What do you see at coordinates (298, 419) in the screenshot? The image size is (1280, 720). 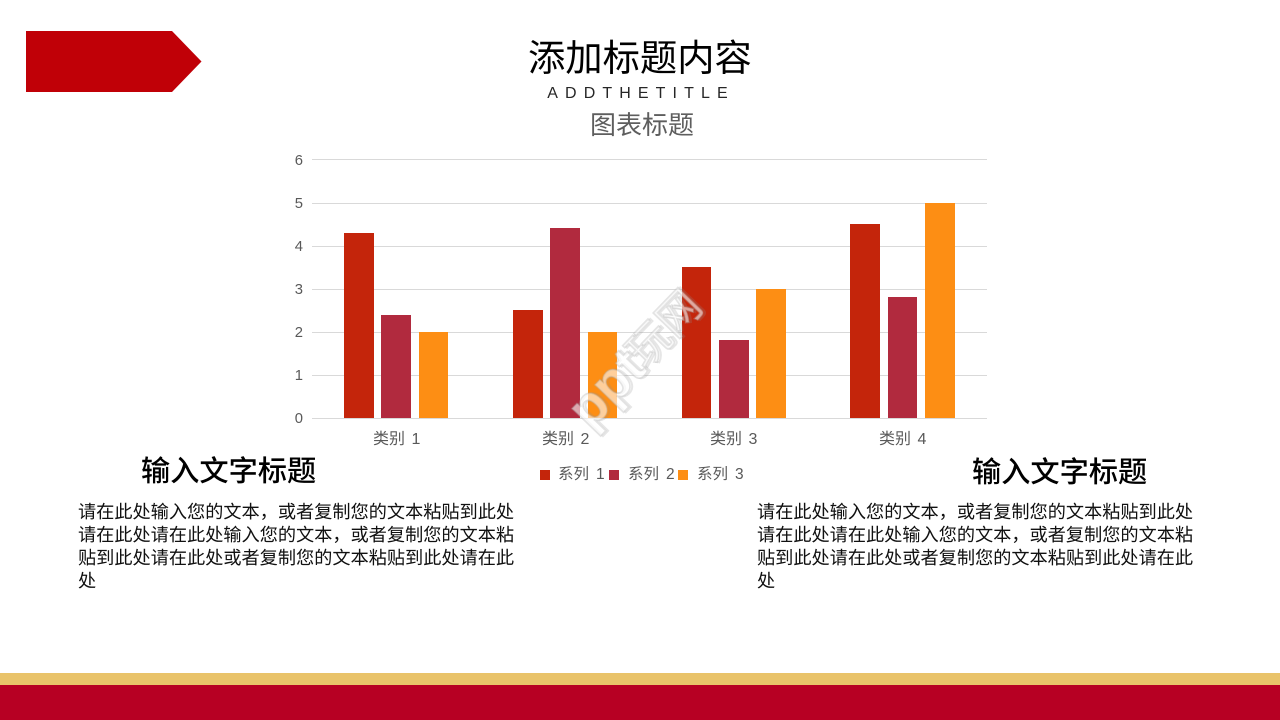 I see `svg-text: 0` at bounding box center [298, 419].